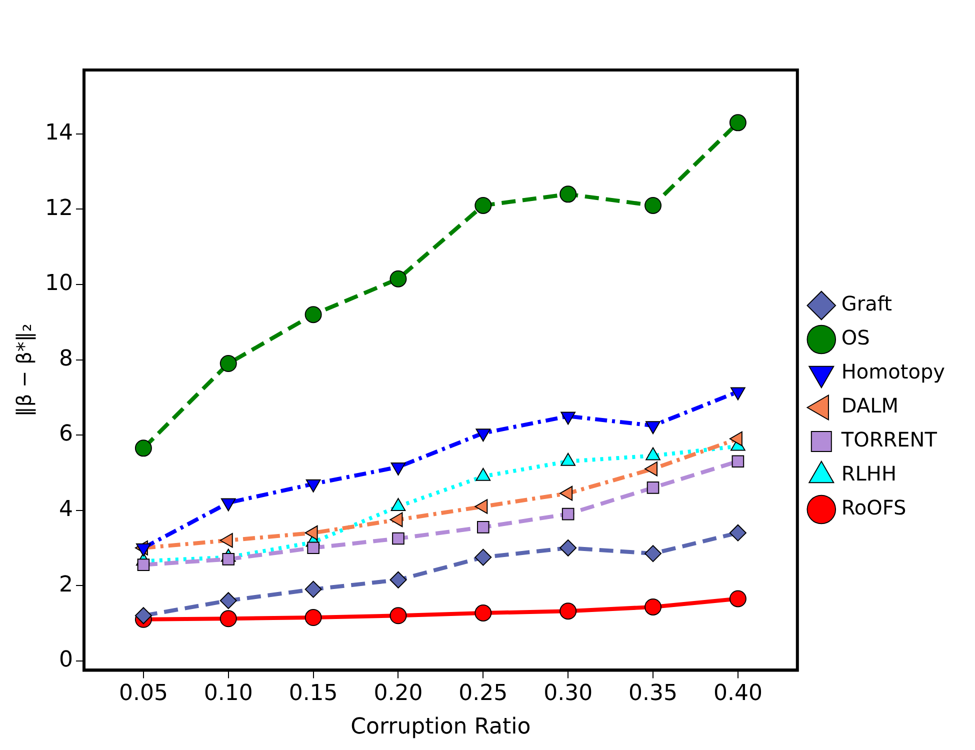 This screenshot has width=975, height=750. Describe the element at coordinates (869, 474) in the screenshot. I see `legend-label: RLHH` at that location.